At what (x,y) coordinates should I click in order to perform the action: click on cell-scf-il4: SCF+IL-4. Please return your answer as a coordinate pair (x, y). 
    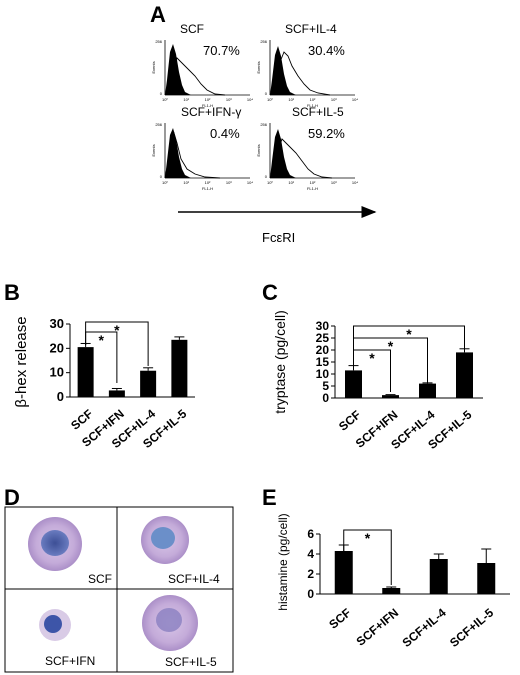
    Looking at the image, I should click on (180, 551).